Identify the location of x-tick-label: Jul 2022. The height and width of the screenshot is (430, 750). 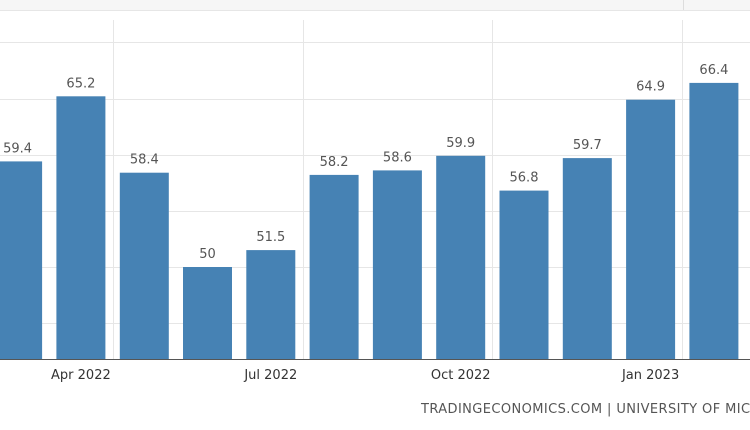
(270, 375).